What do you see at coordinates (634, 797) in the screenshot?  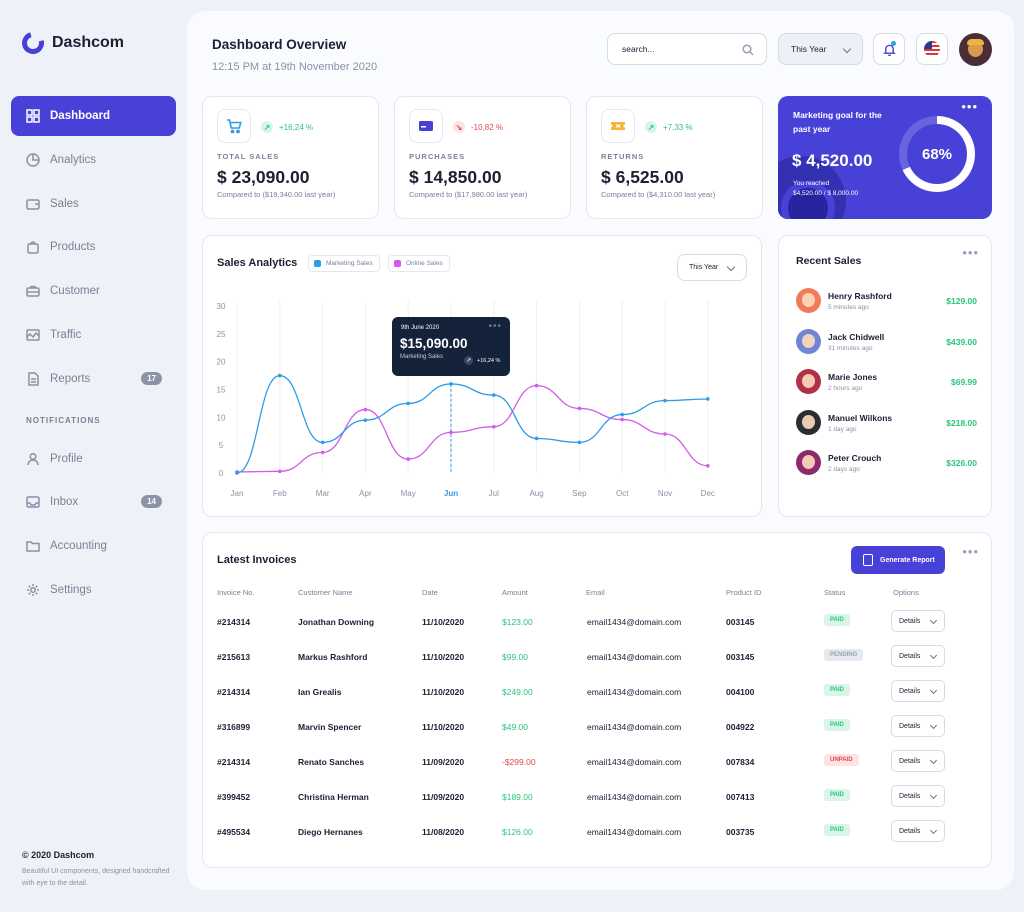 I see `customer-email: email1434@domain.com` at bounding box center [634, 797].